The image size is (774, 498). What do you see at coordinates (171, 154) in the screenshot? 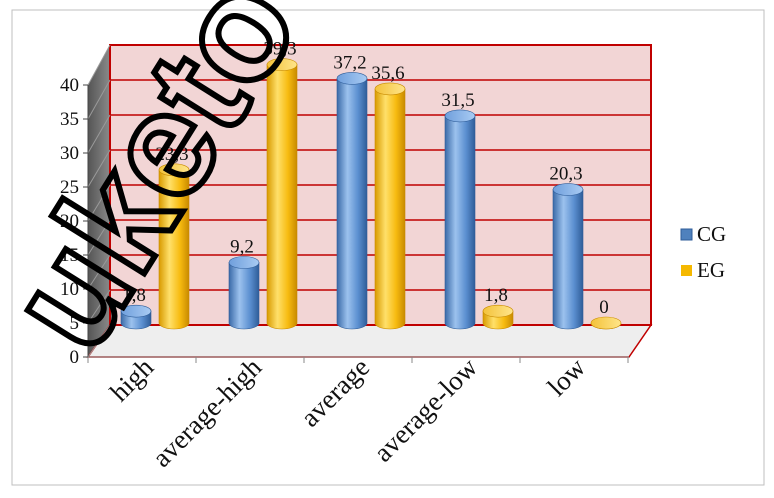
I see `data-label: 23,3` at bounding box center [171, 154].